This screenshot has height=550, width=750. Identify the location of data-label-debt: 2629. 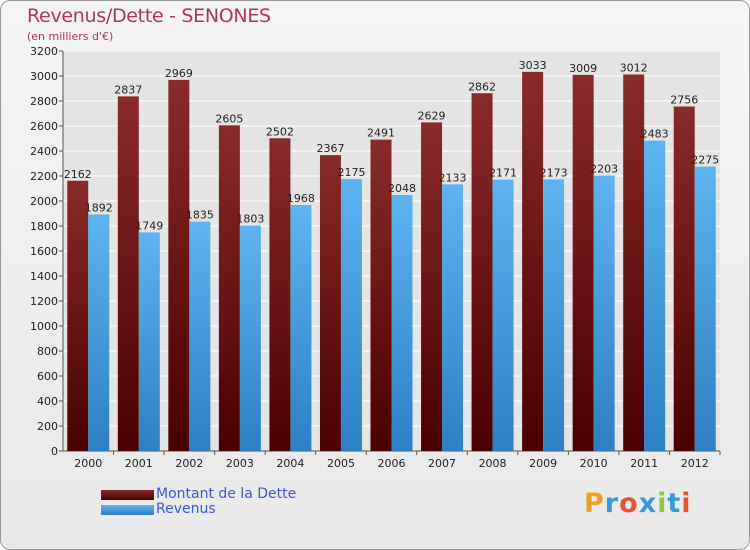
(432, 115).